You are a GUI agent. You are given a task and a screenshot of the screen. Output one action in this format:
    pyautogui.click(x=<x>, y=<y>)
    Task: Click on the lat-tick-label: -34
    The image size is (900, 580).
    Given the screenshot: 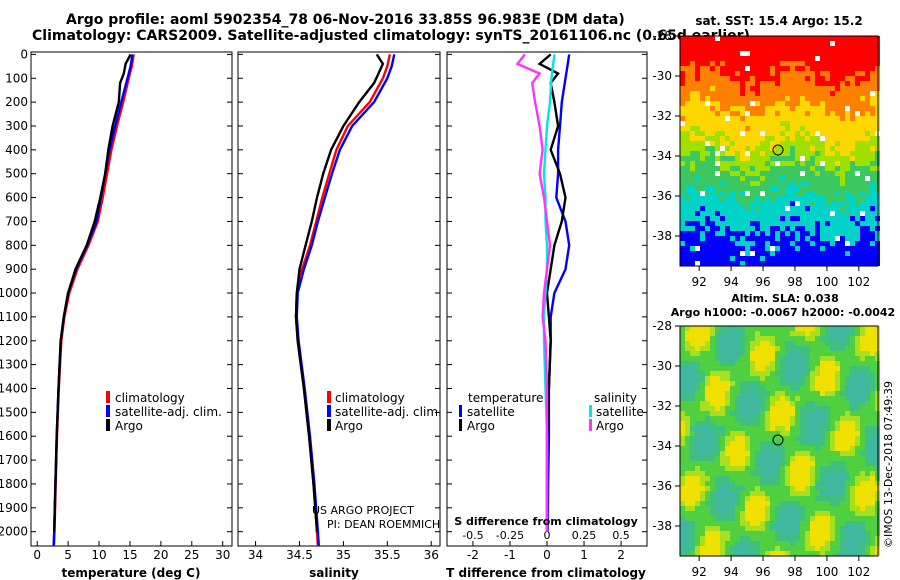 What is the action you would take?
    pyautogui.click(x=662, y=446)
    